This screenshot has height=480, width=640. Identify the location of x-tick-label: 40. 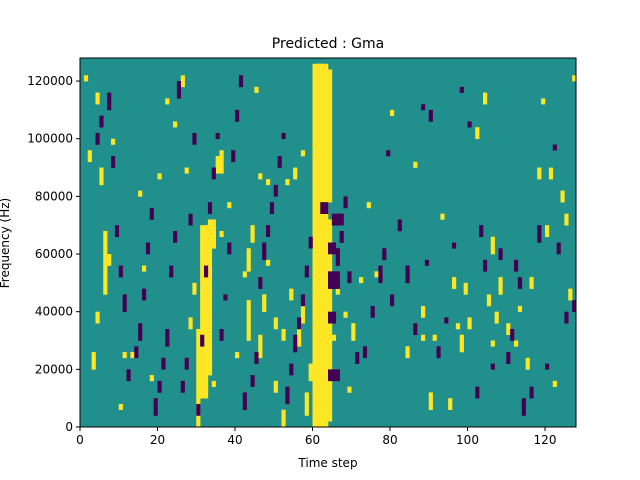
(234, 440).